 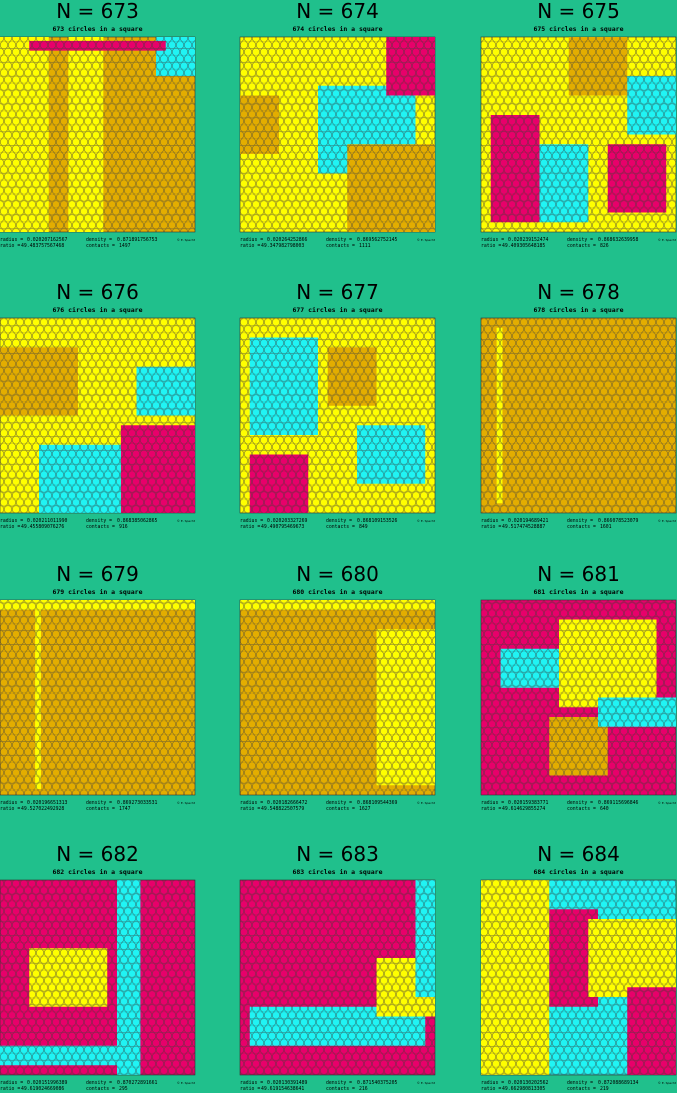 What do you see at coordinates (42, 809) in the screenshot?
I see `ratio-value: 49.527022492928` at bounding box center [42, 809].